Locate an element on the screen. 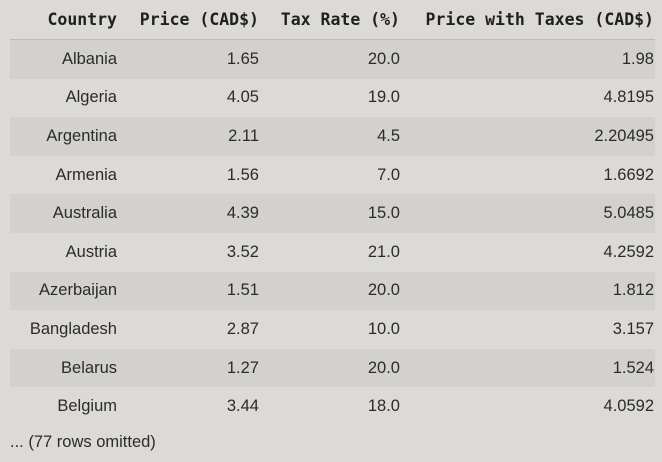 This screenshot has height=462, width=662. cell-country: Belarus is located at coordinates (89, 367).